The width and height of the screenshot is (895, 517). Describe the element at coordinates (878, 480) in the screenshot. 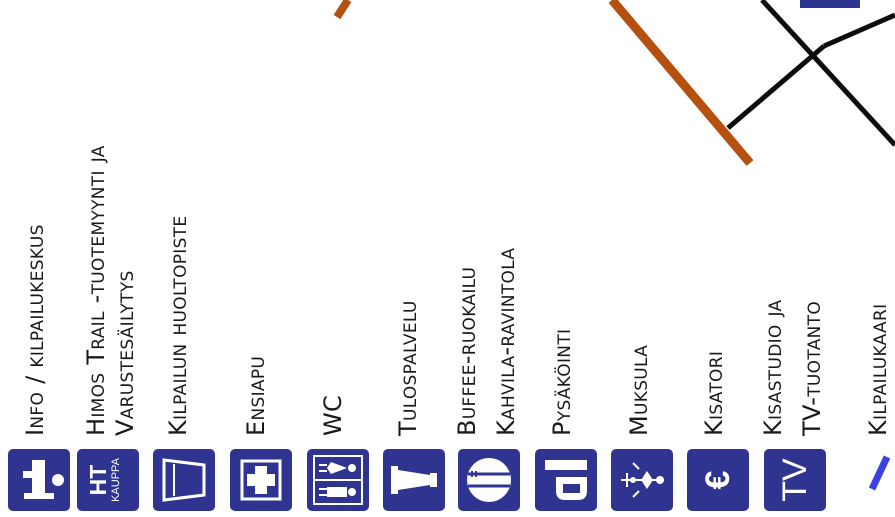

I see `race-arch-icon` at that location.